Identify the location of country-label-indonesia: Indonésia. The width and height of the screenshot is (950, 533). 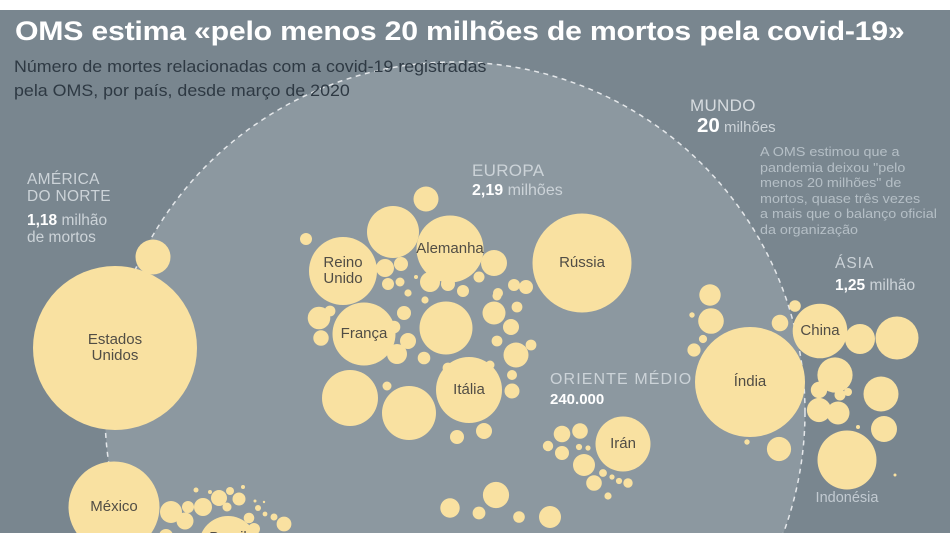
(847, 498).